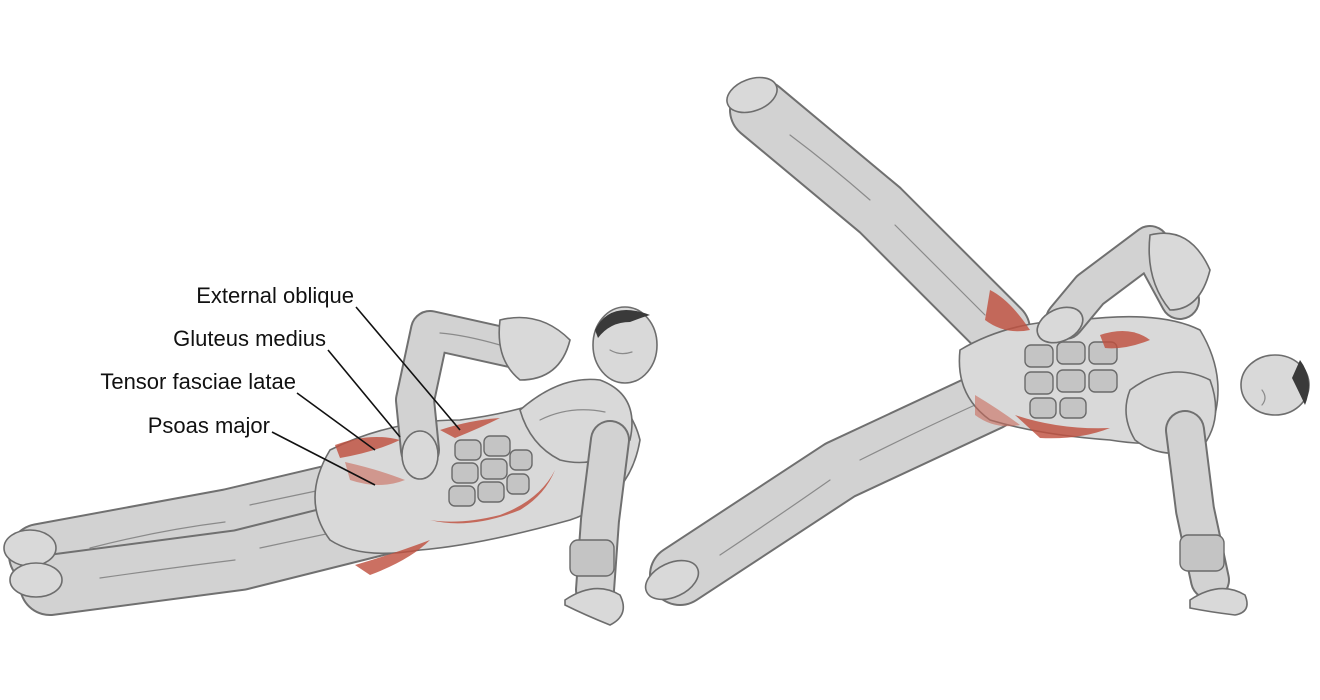 The image size is (1320, 700). I want to click on support-arm-end, so click(1206, 513).